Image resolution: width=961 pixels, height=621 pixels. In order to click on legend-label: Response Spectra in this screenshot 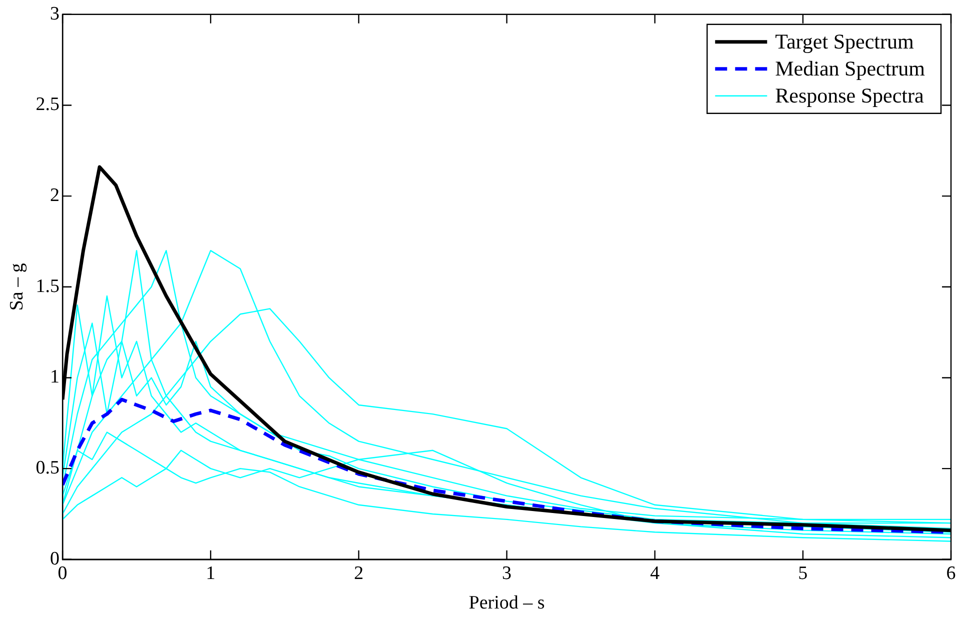, I will do `click(850, 95)`.